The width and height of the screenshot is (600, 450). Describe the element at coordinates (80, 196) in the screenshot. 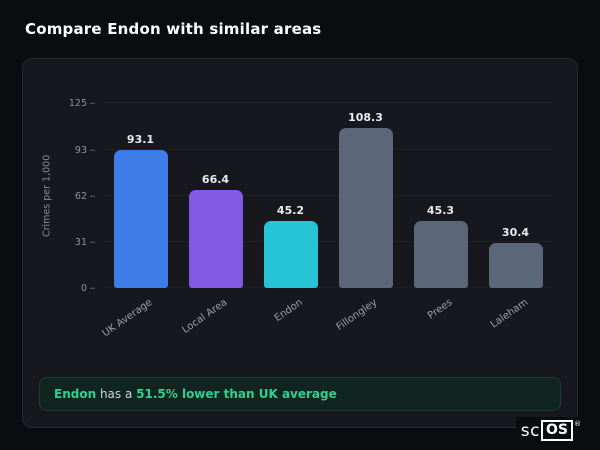

I see `y-tick-label: 62` at that location.